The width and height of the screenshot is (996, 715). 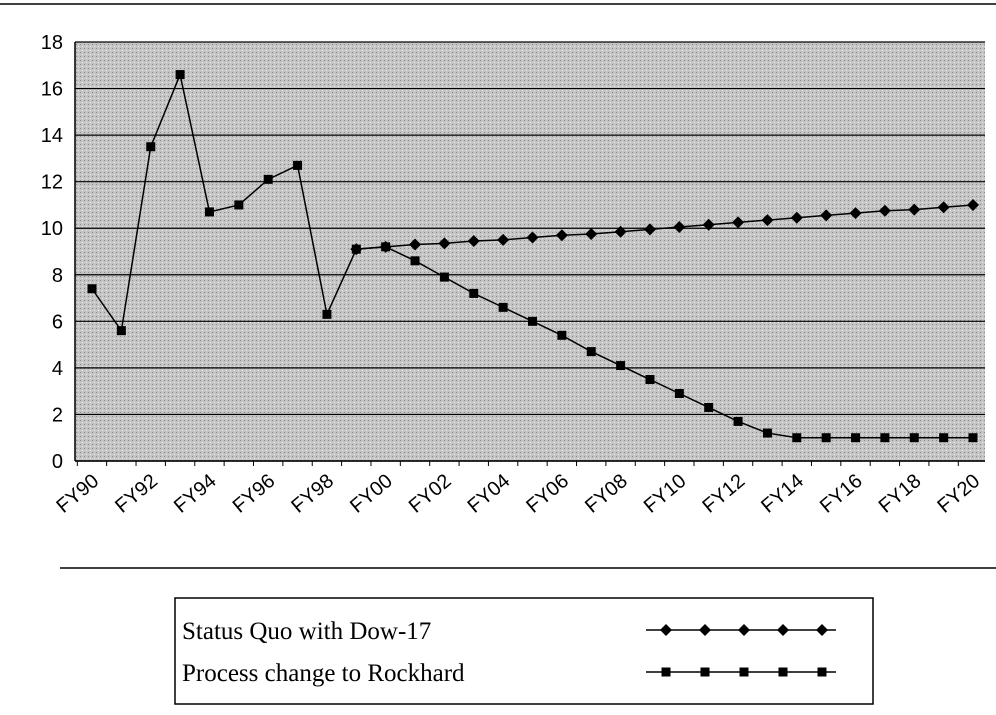 What do you see at coordinates (606, 494) in the screenshot?
I see `x-tick-label: FY08` at bounding box center [606, 494].